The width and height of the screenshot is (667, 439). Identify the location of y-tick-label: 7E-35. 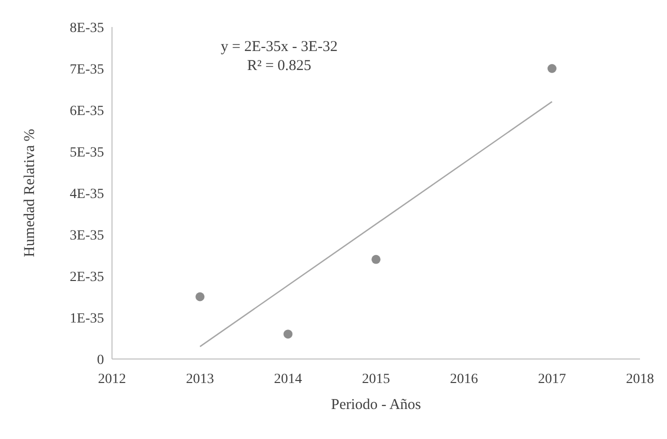
(87, 70).